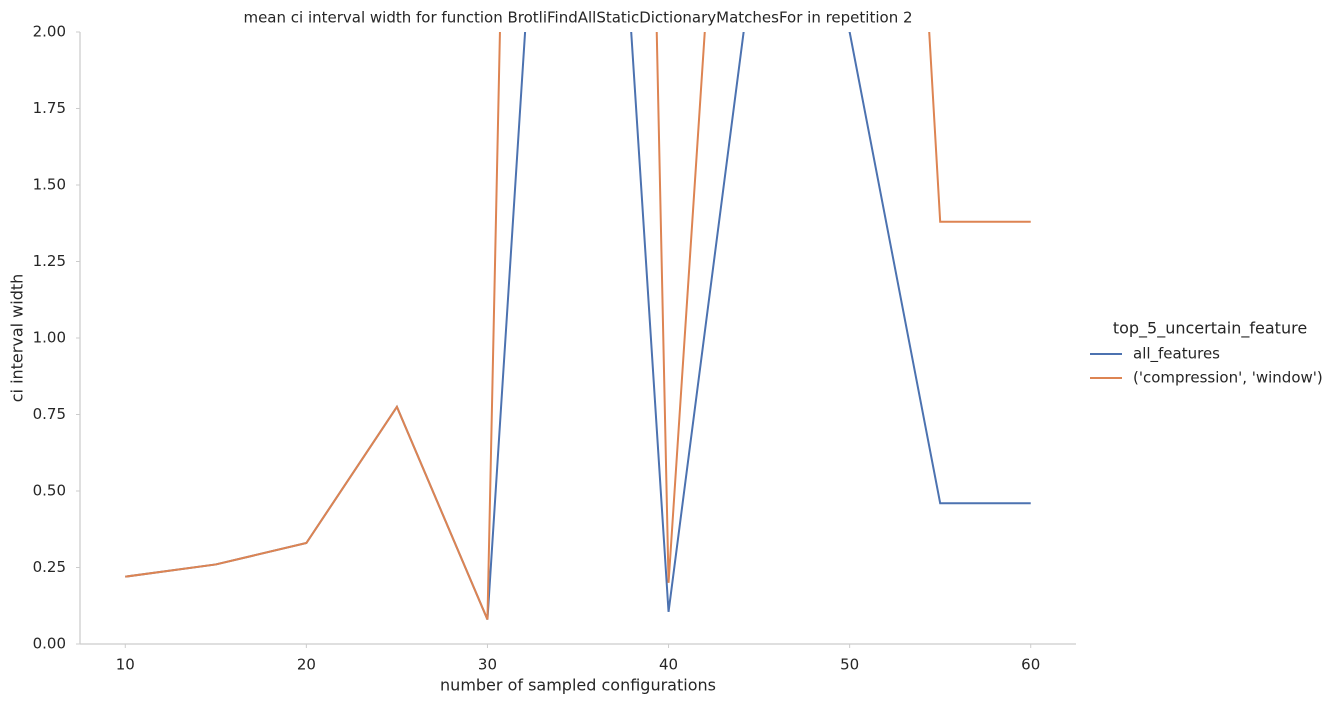  I want to click on y-tick-label: 1.75, so click(49, 108).